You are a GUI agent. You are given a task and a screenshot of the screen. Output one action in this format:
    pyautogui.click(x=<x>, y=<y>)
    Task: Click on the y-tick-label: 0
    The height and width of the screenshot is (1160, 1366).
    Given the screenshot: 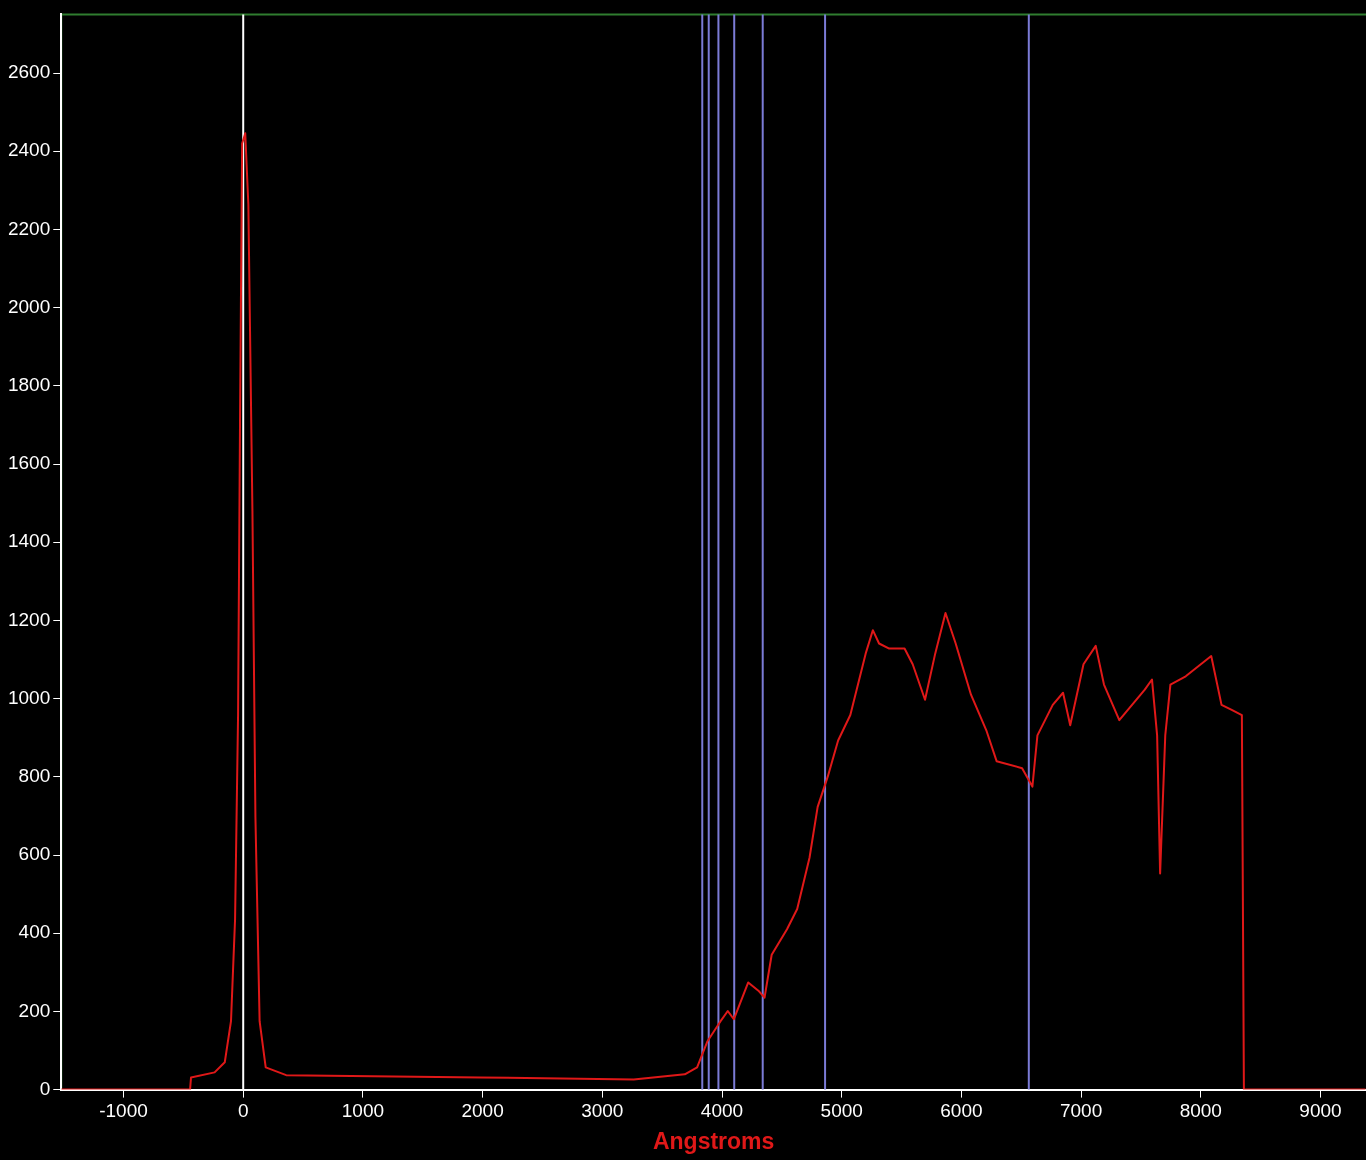 What is the action you would take?
    pyautogui.click(x=45, y=1088)
    